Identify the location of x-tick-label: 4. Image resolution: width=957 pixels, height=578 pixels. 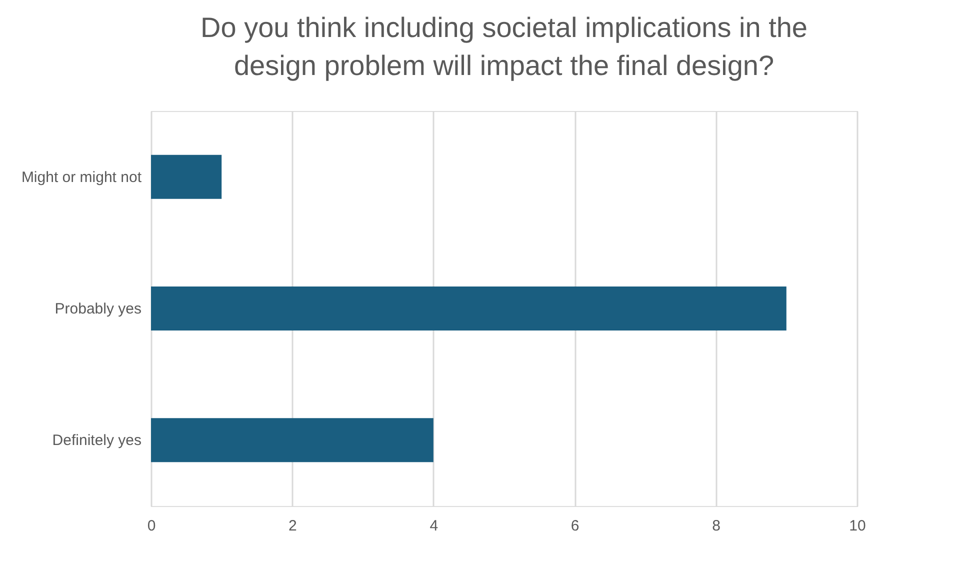
(434, 526).